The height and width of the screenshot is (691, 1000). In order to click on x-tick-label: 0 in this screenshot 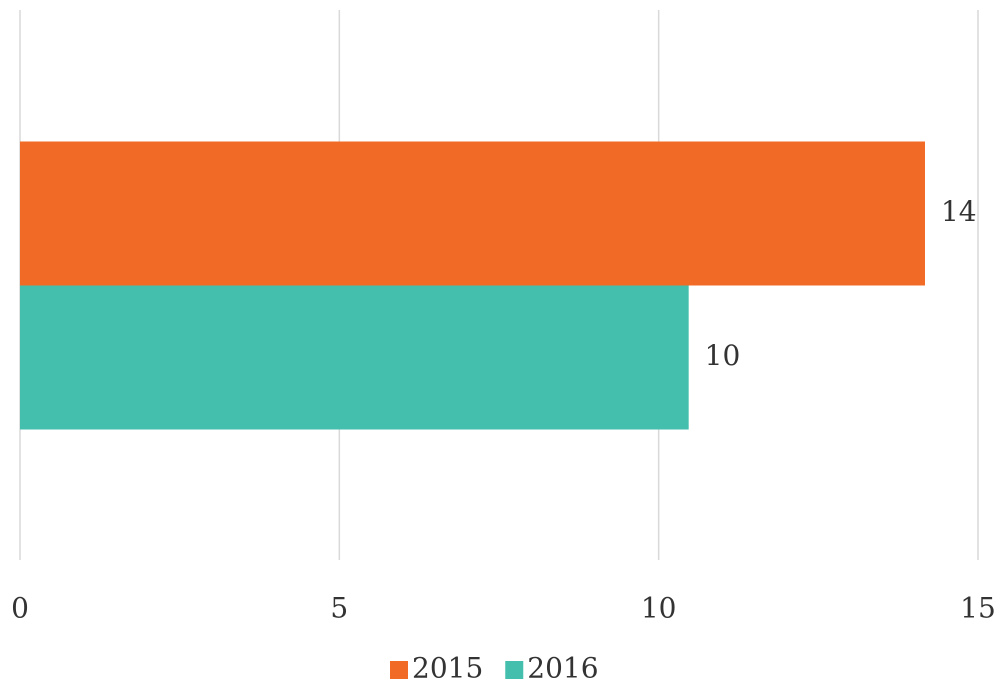, I will do `click(20, 608)`.